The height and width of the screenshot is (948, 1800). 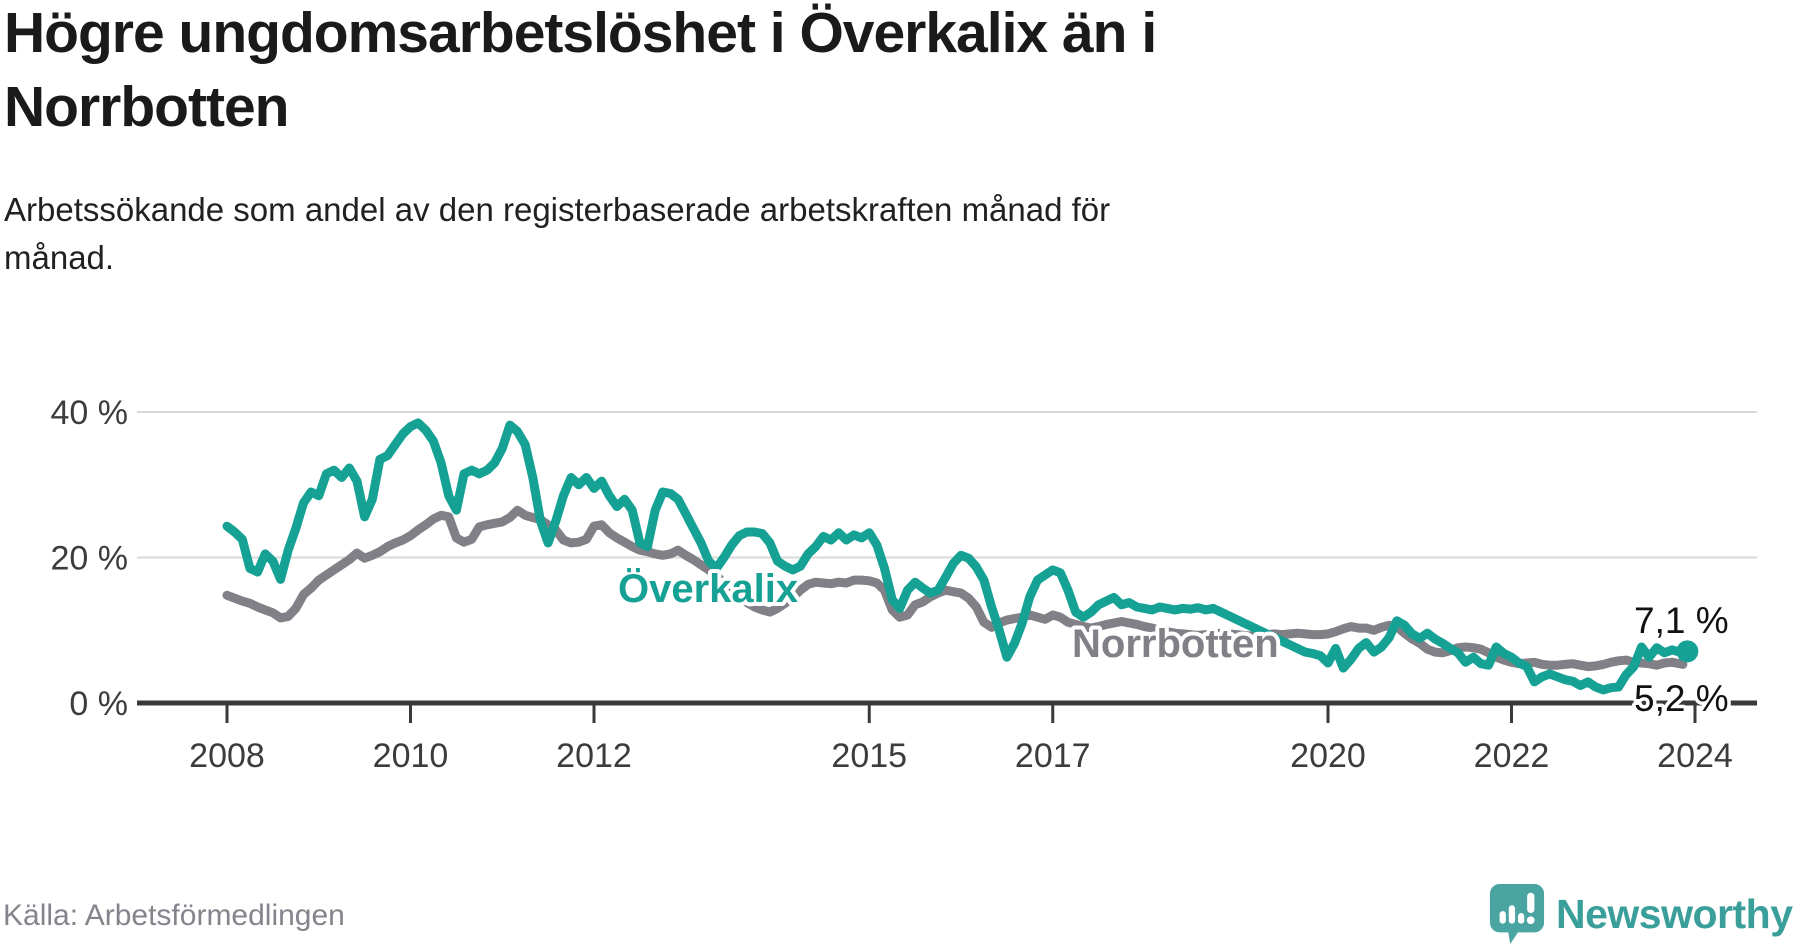 I want to click on subtitle-line-2: månad., so click(x=59, y=257).